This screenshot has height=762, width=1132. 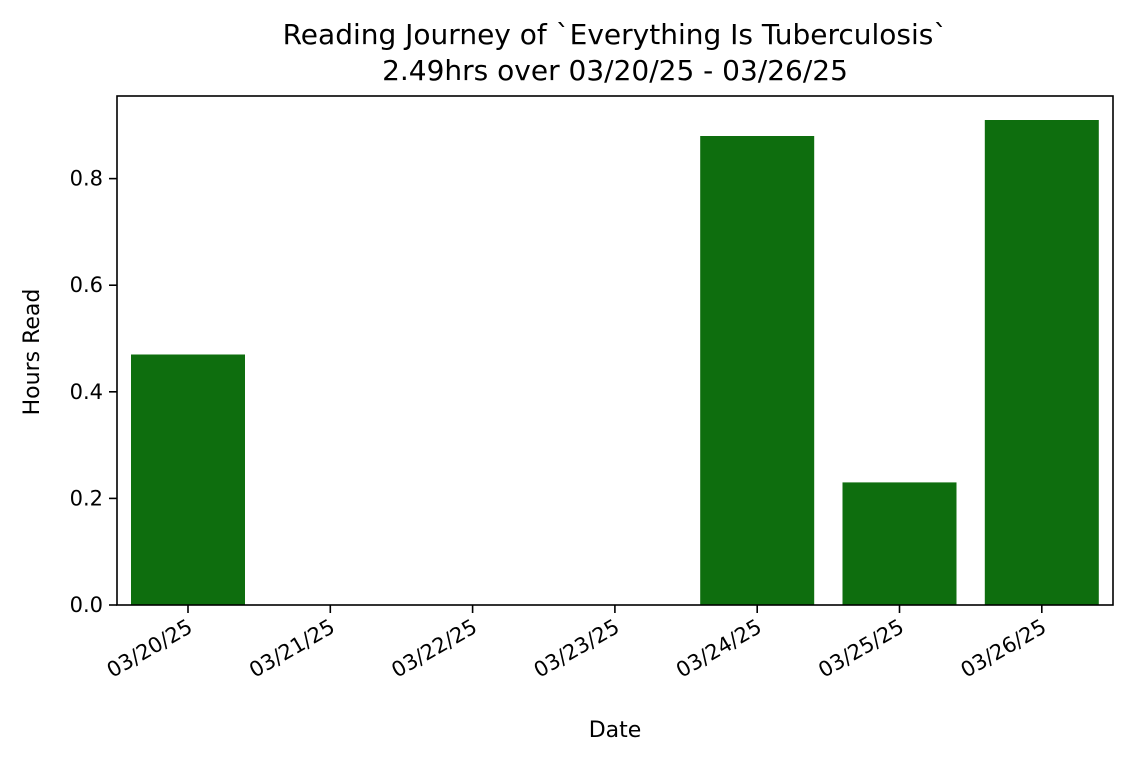 I want to click on y-axis: 0.0 0.2 0.4 0.6 0.8, so click(x=93, y=392).